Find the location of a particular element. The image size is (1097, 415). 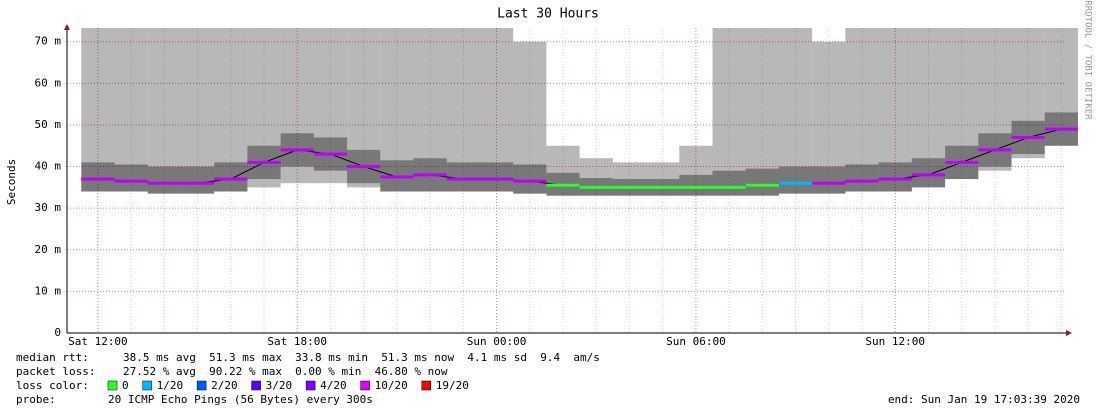

y-tick-label: 60 m is located at coordinates (48, 82).